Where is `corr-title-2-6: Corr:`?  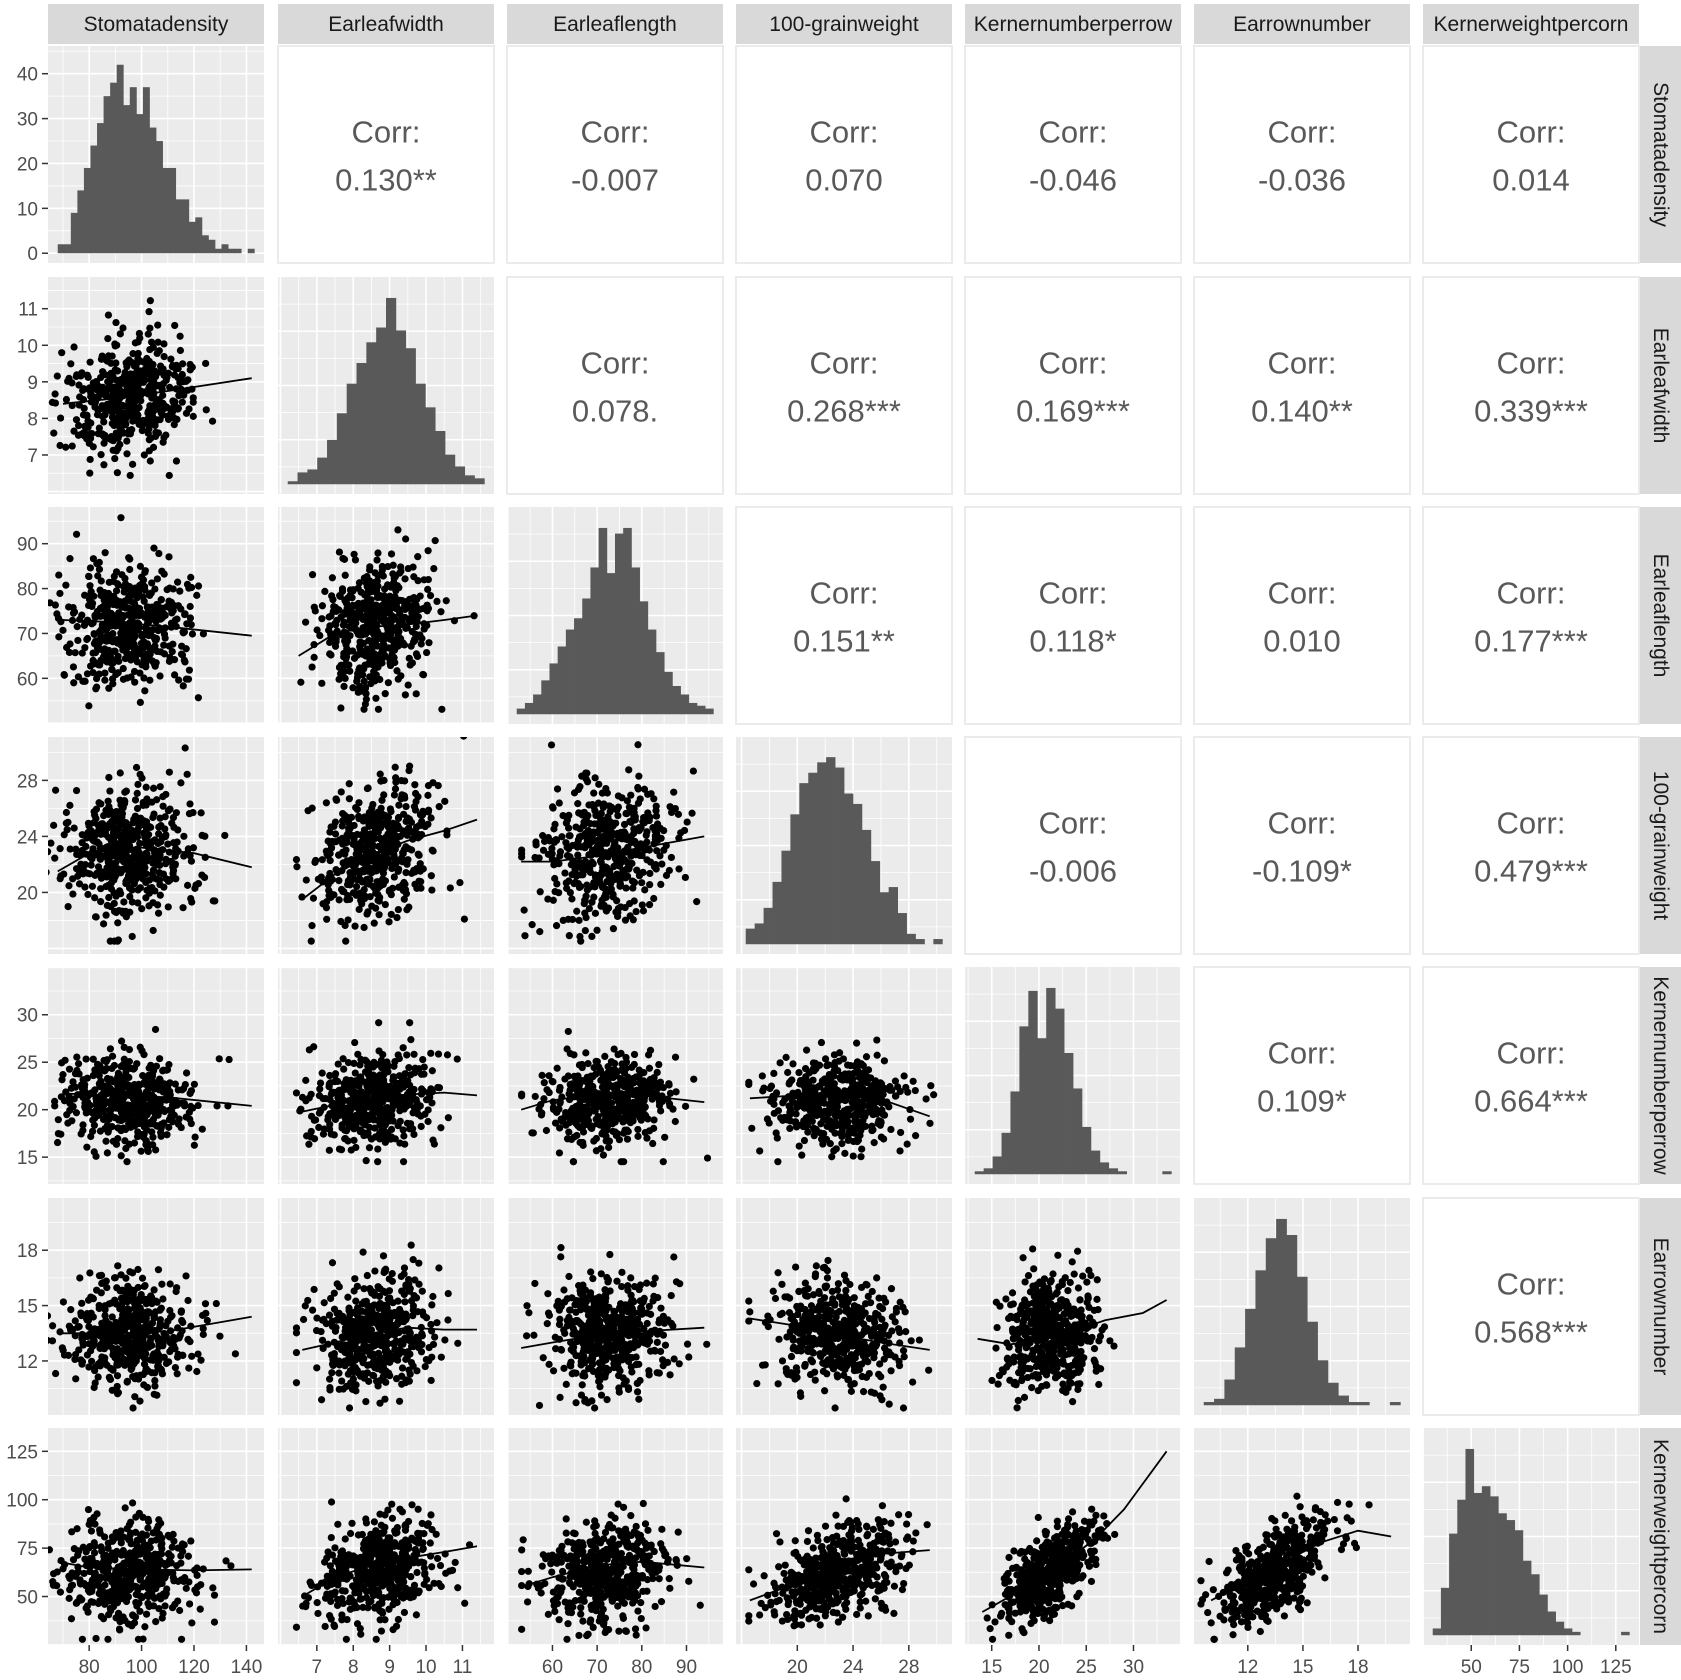 corr-title-2-6: Corr: is located at coordinates (1531, 593).